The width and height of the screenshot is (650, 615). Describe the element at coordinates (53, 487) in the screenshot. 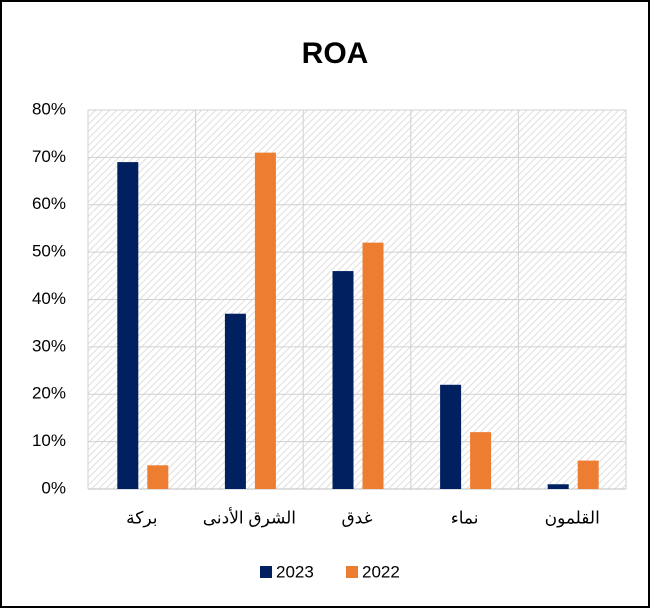

I see `y-tick-label: 0%` at that location.